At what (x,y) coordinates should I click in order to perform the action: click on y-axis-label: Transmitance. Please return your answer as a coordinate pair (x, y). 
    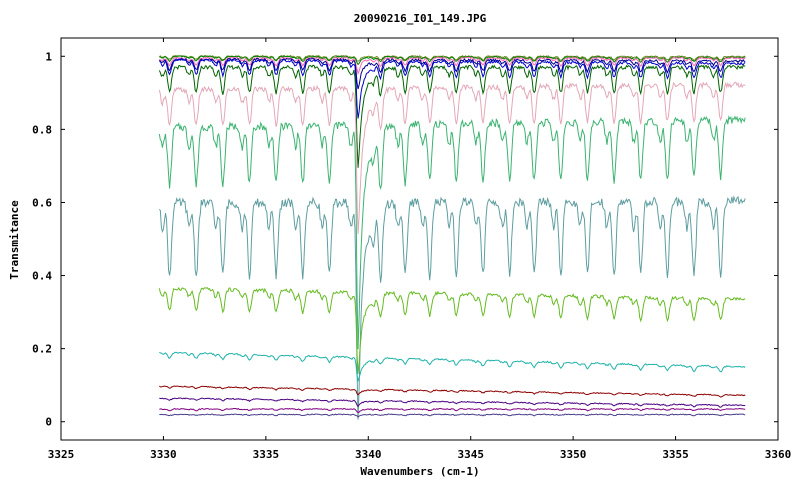
    Looking at the image, I should click on (14, 240).